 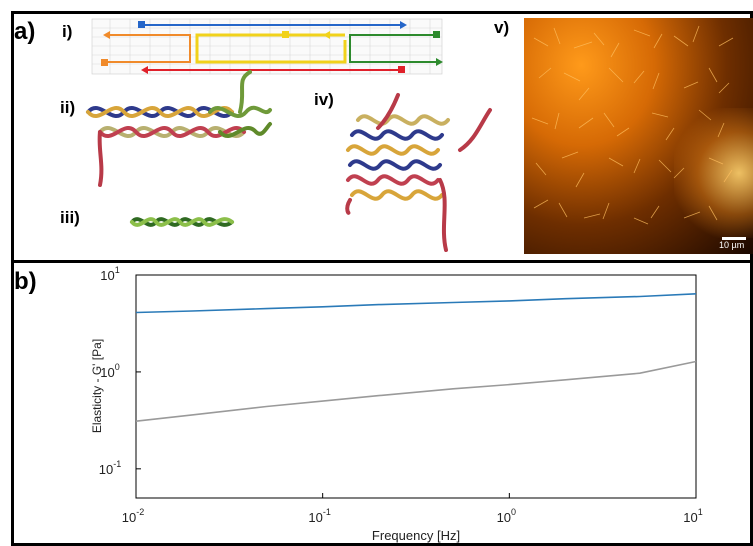 What do you see at coordinates (502, 27) in the screenshot?
I see `sub-label-v: v)` at bounding box center [502, 27].